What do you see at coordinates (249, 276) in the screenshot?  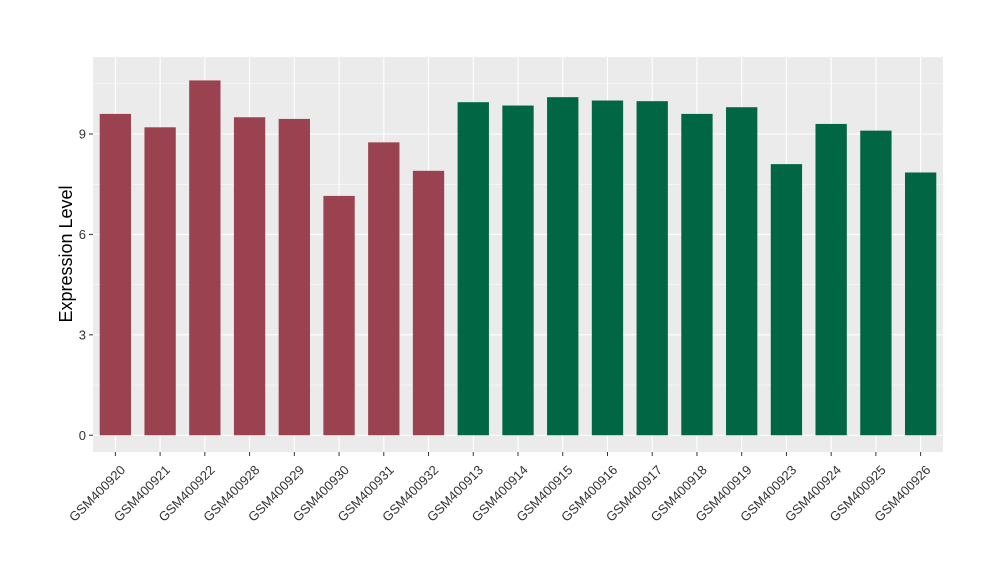 I see `bar-GSM400928` at bounding box center [249, 276].